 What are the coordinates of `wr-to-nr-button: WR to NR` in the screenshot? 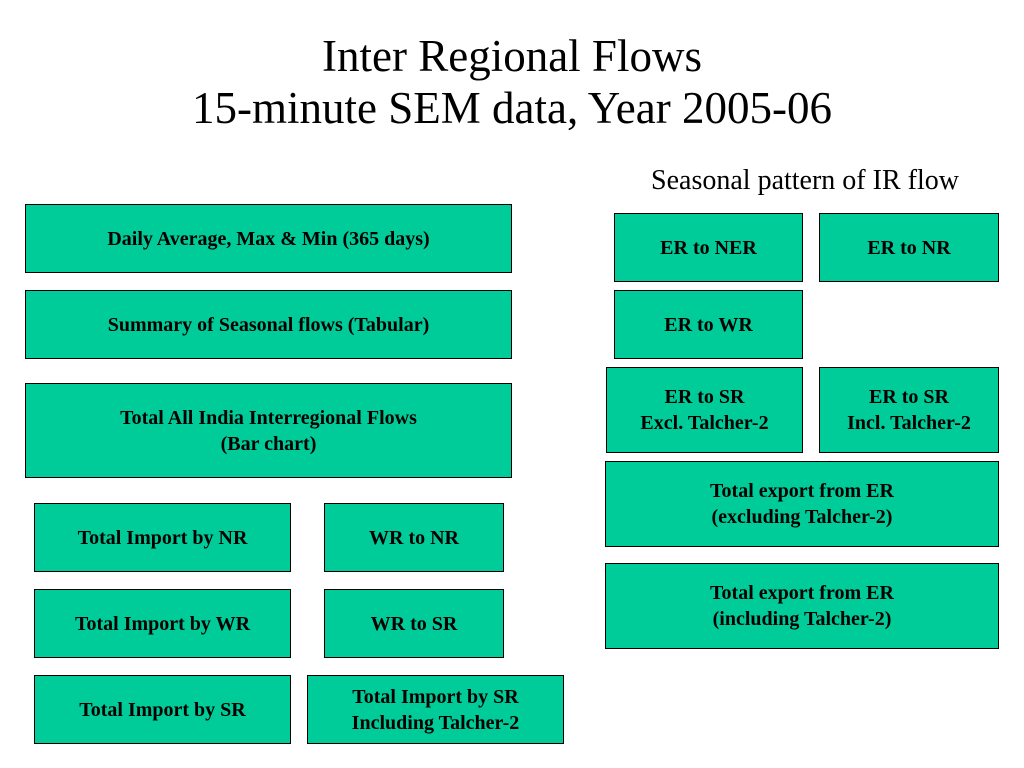 It's located at (414, 537).